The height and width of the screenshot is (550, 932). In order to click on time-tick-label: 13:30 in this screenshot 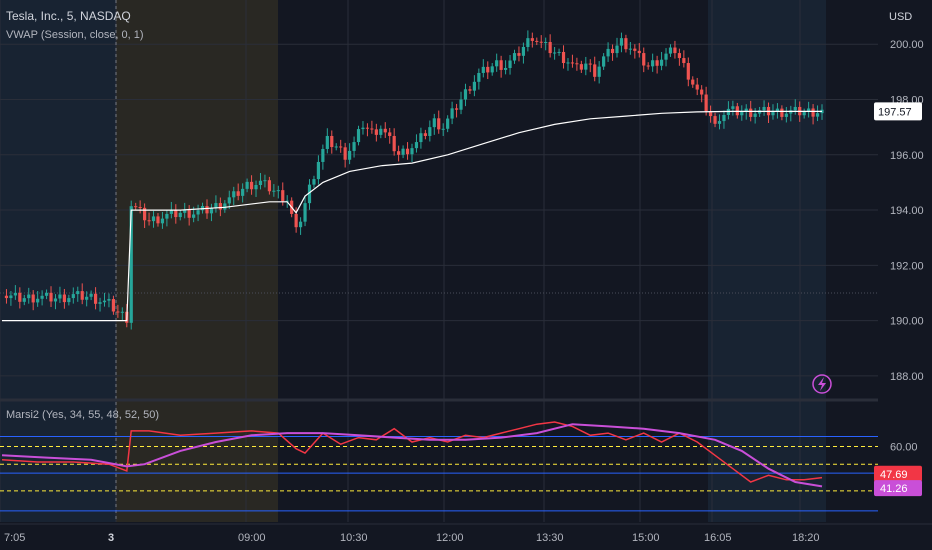, I will do `click(550, 538)`.